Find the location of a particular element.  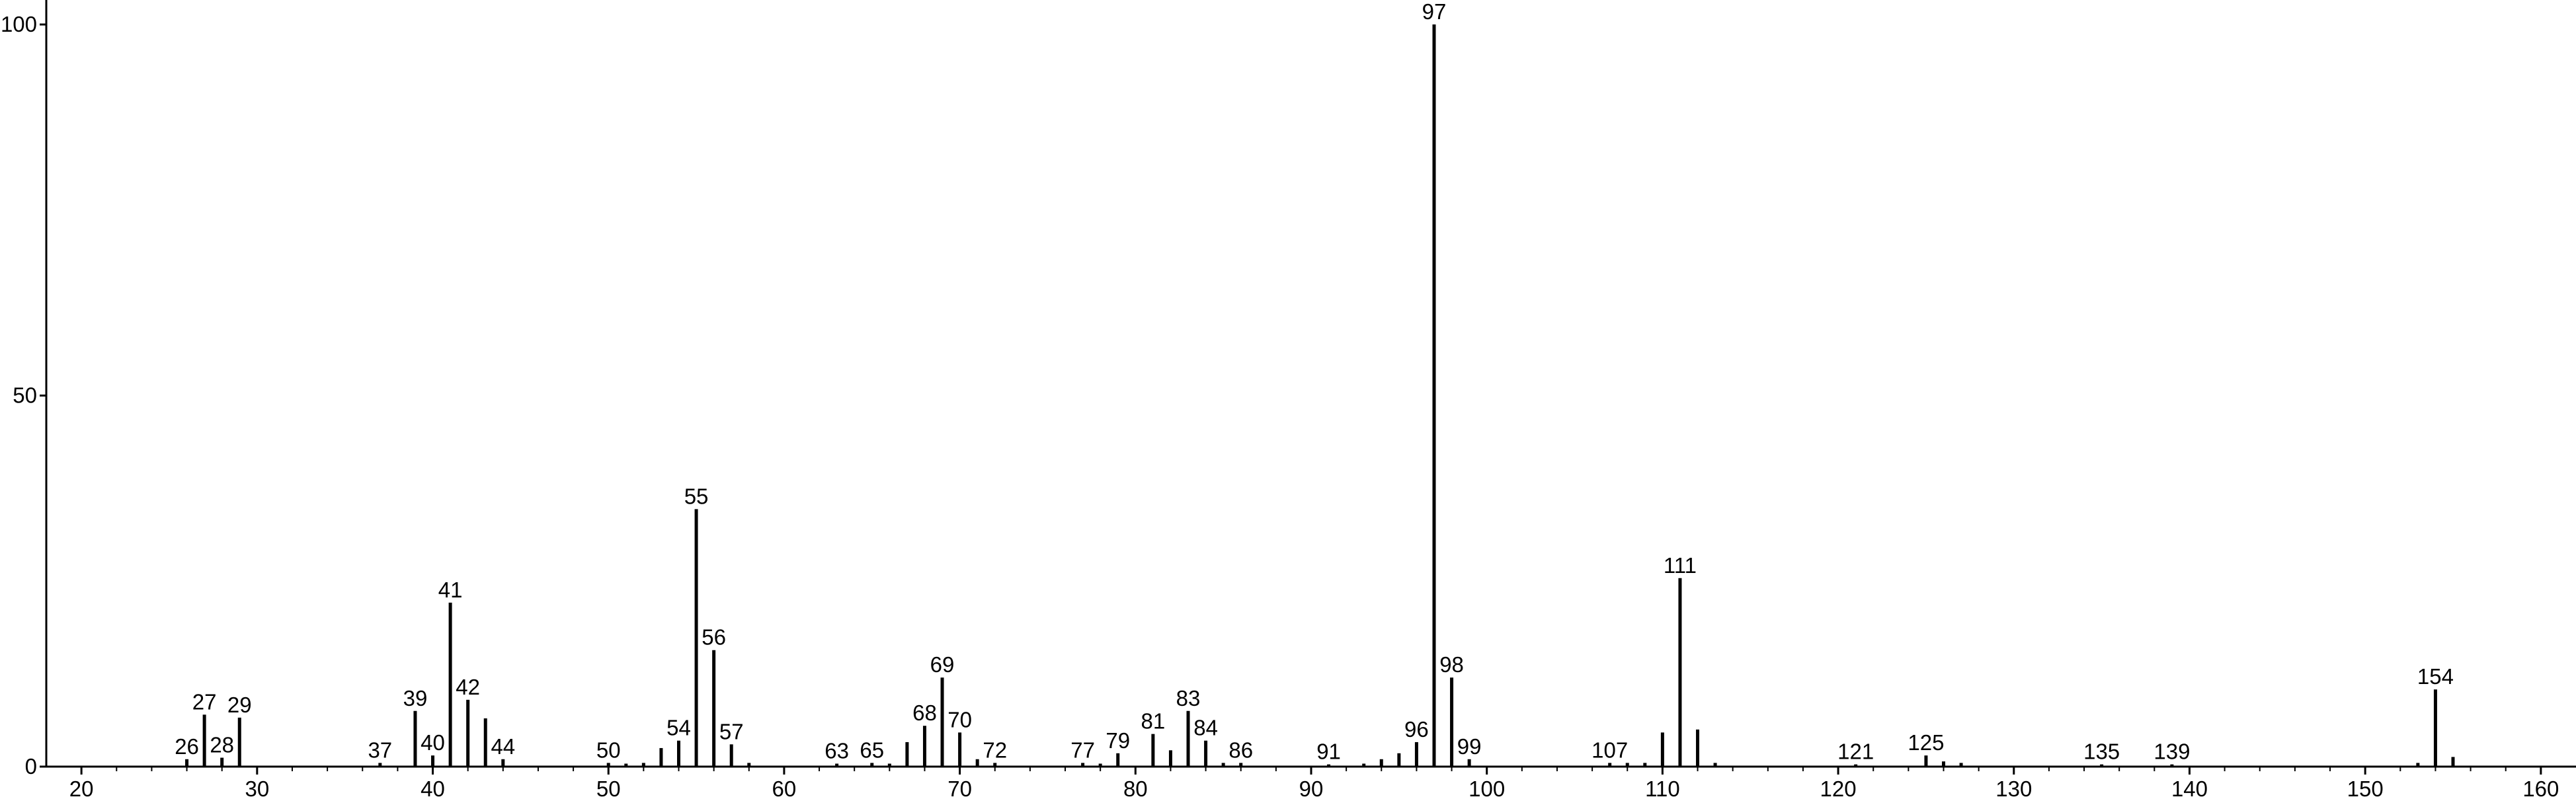

x-tick-label: 110 is located at coordinates (1662, 788).